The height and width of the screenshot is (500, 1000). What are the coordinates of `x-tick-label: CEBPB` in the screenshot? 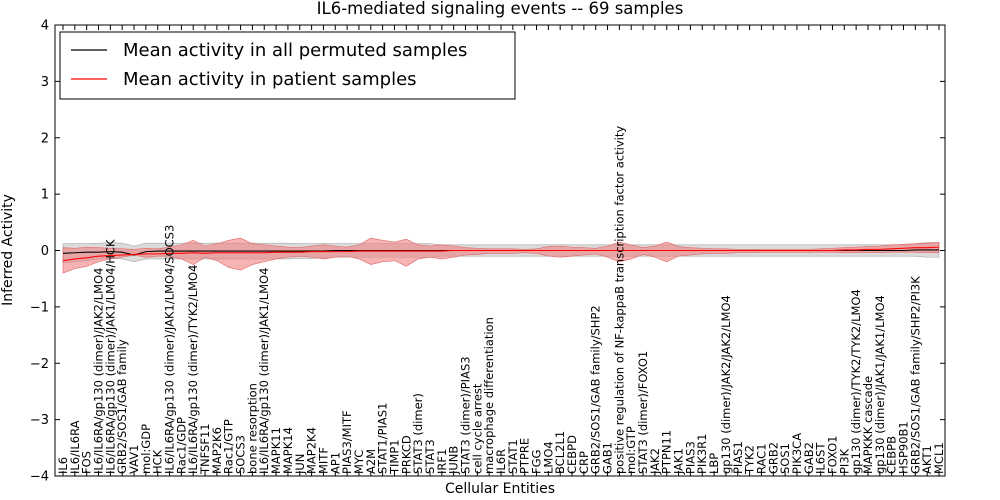 It's located at (892, 455).